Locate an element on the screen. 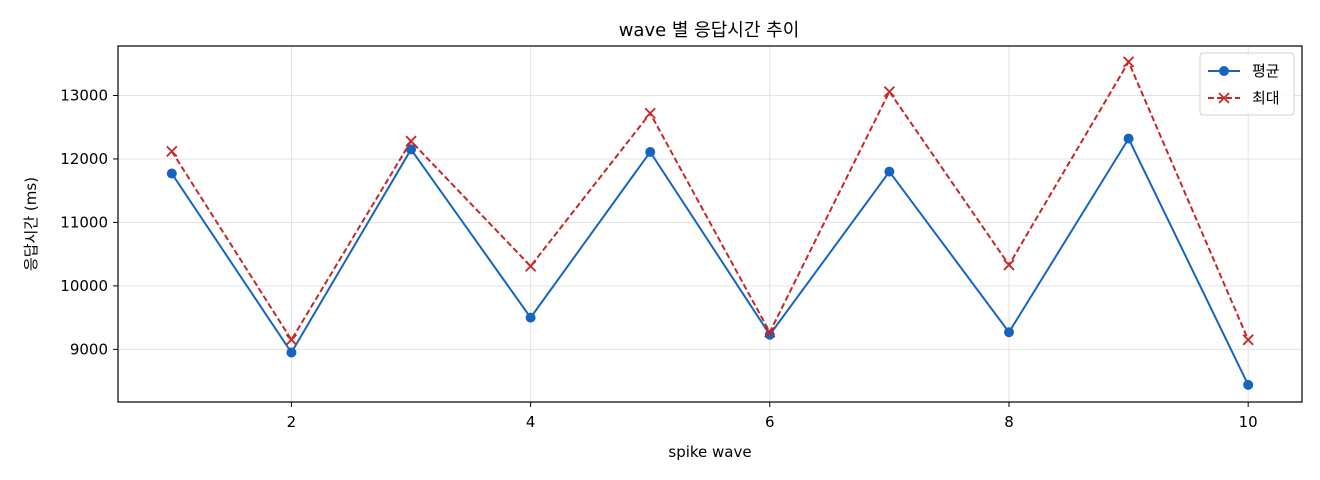  y-tick-label: 9000 is located at coordinates (89, 349).